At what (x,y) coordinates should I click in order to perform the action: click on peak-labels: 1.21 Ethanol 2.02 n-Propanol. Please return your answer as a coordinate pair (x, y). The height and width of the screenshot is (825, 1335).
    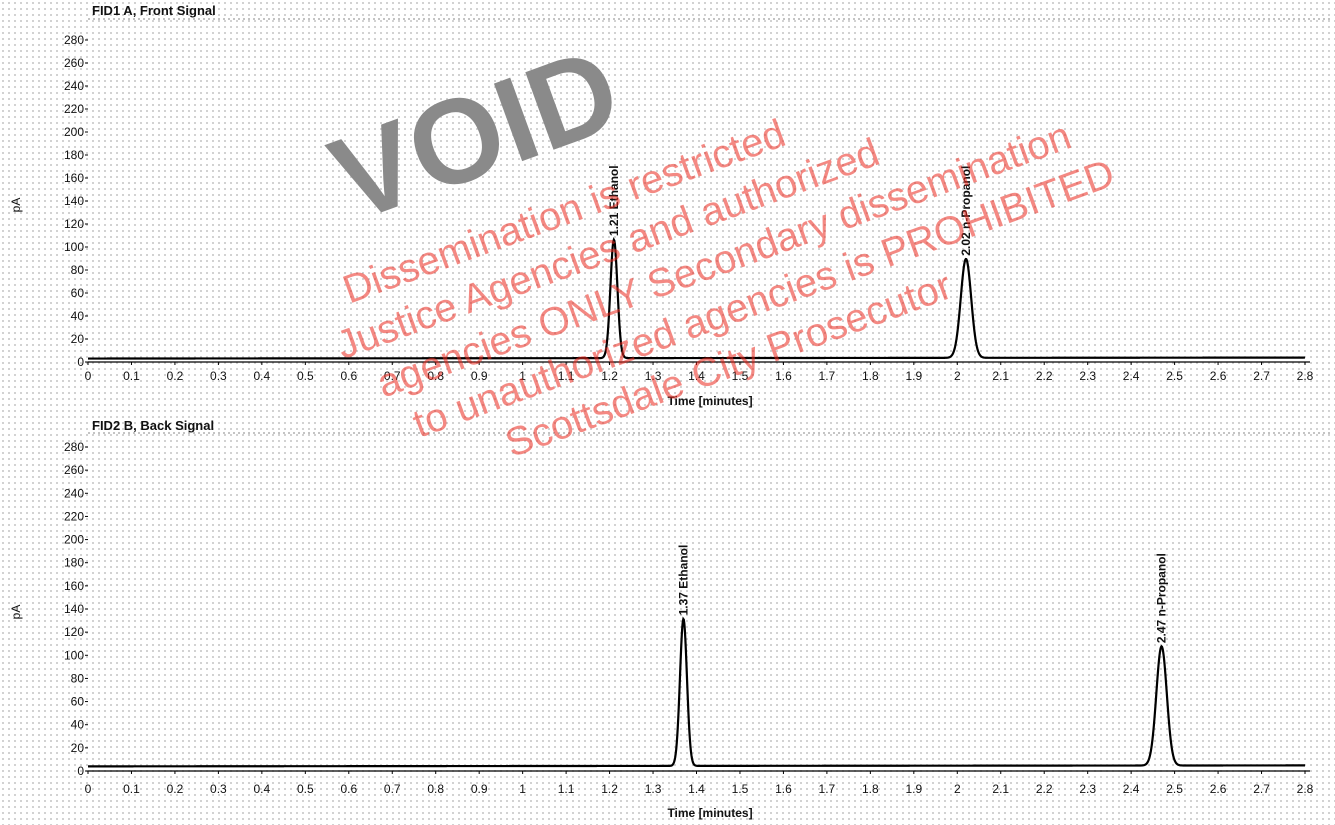
    Looking at the image, I should click on (790, 210).